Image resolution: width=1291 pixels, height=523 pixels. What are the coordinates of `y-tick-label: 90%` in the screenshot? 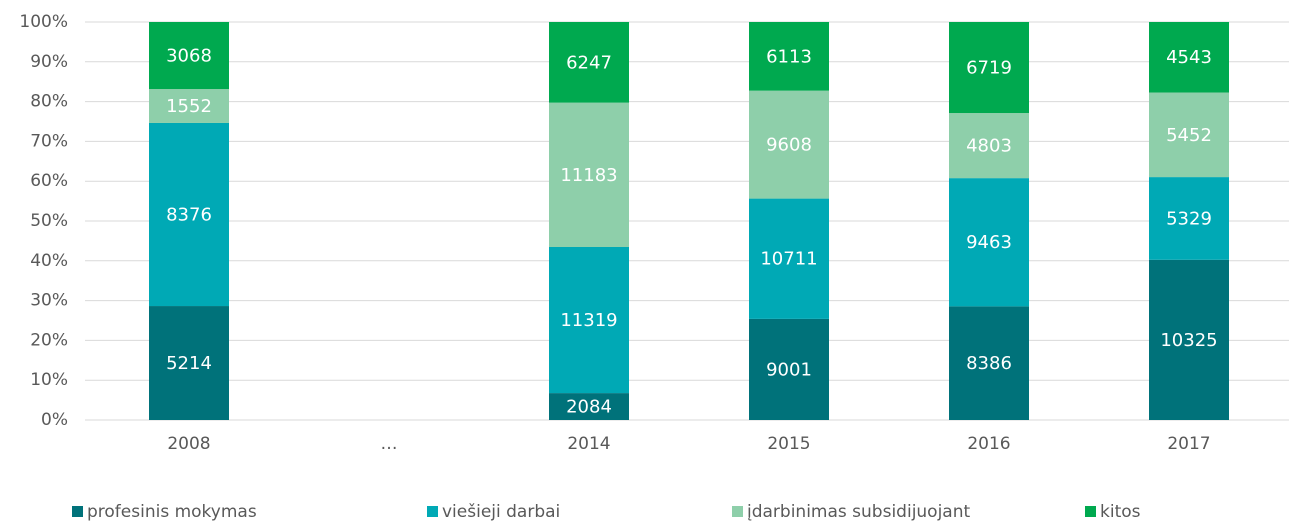 It's located at (49, 62).